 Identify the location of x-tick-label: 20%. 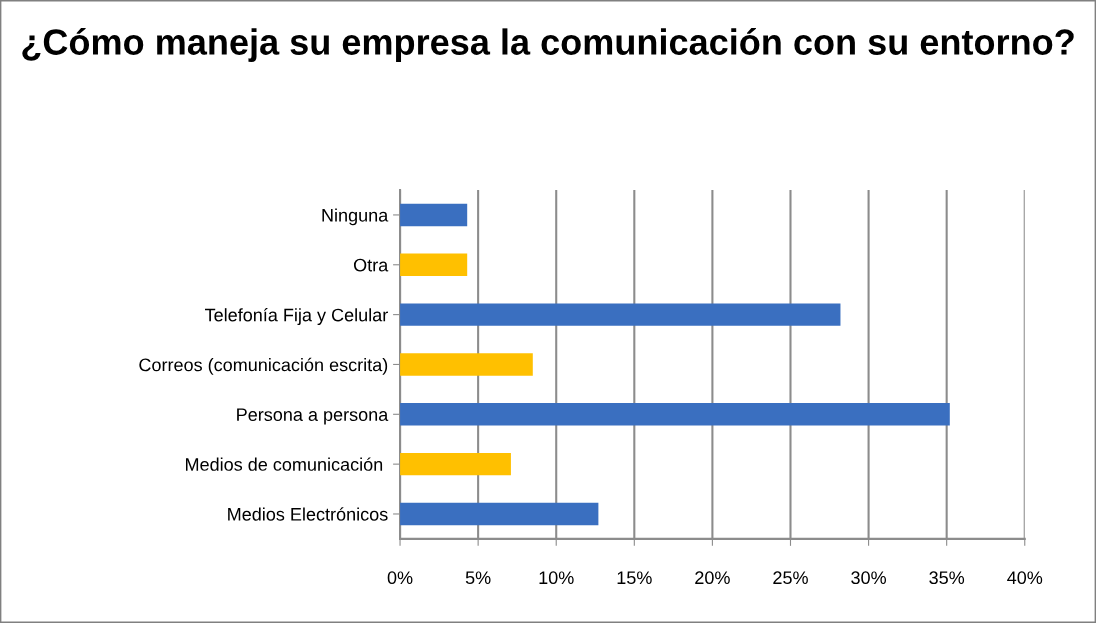
(712, 578).